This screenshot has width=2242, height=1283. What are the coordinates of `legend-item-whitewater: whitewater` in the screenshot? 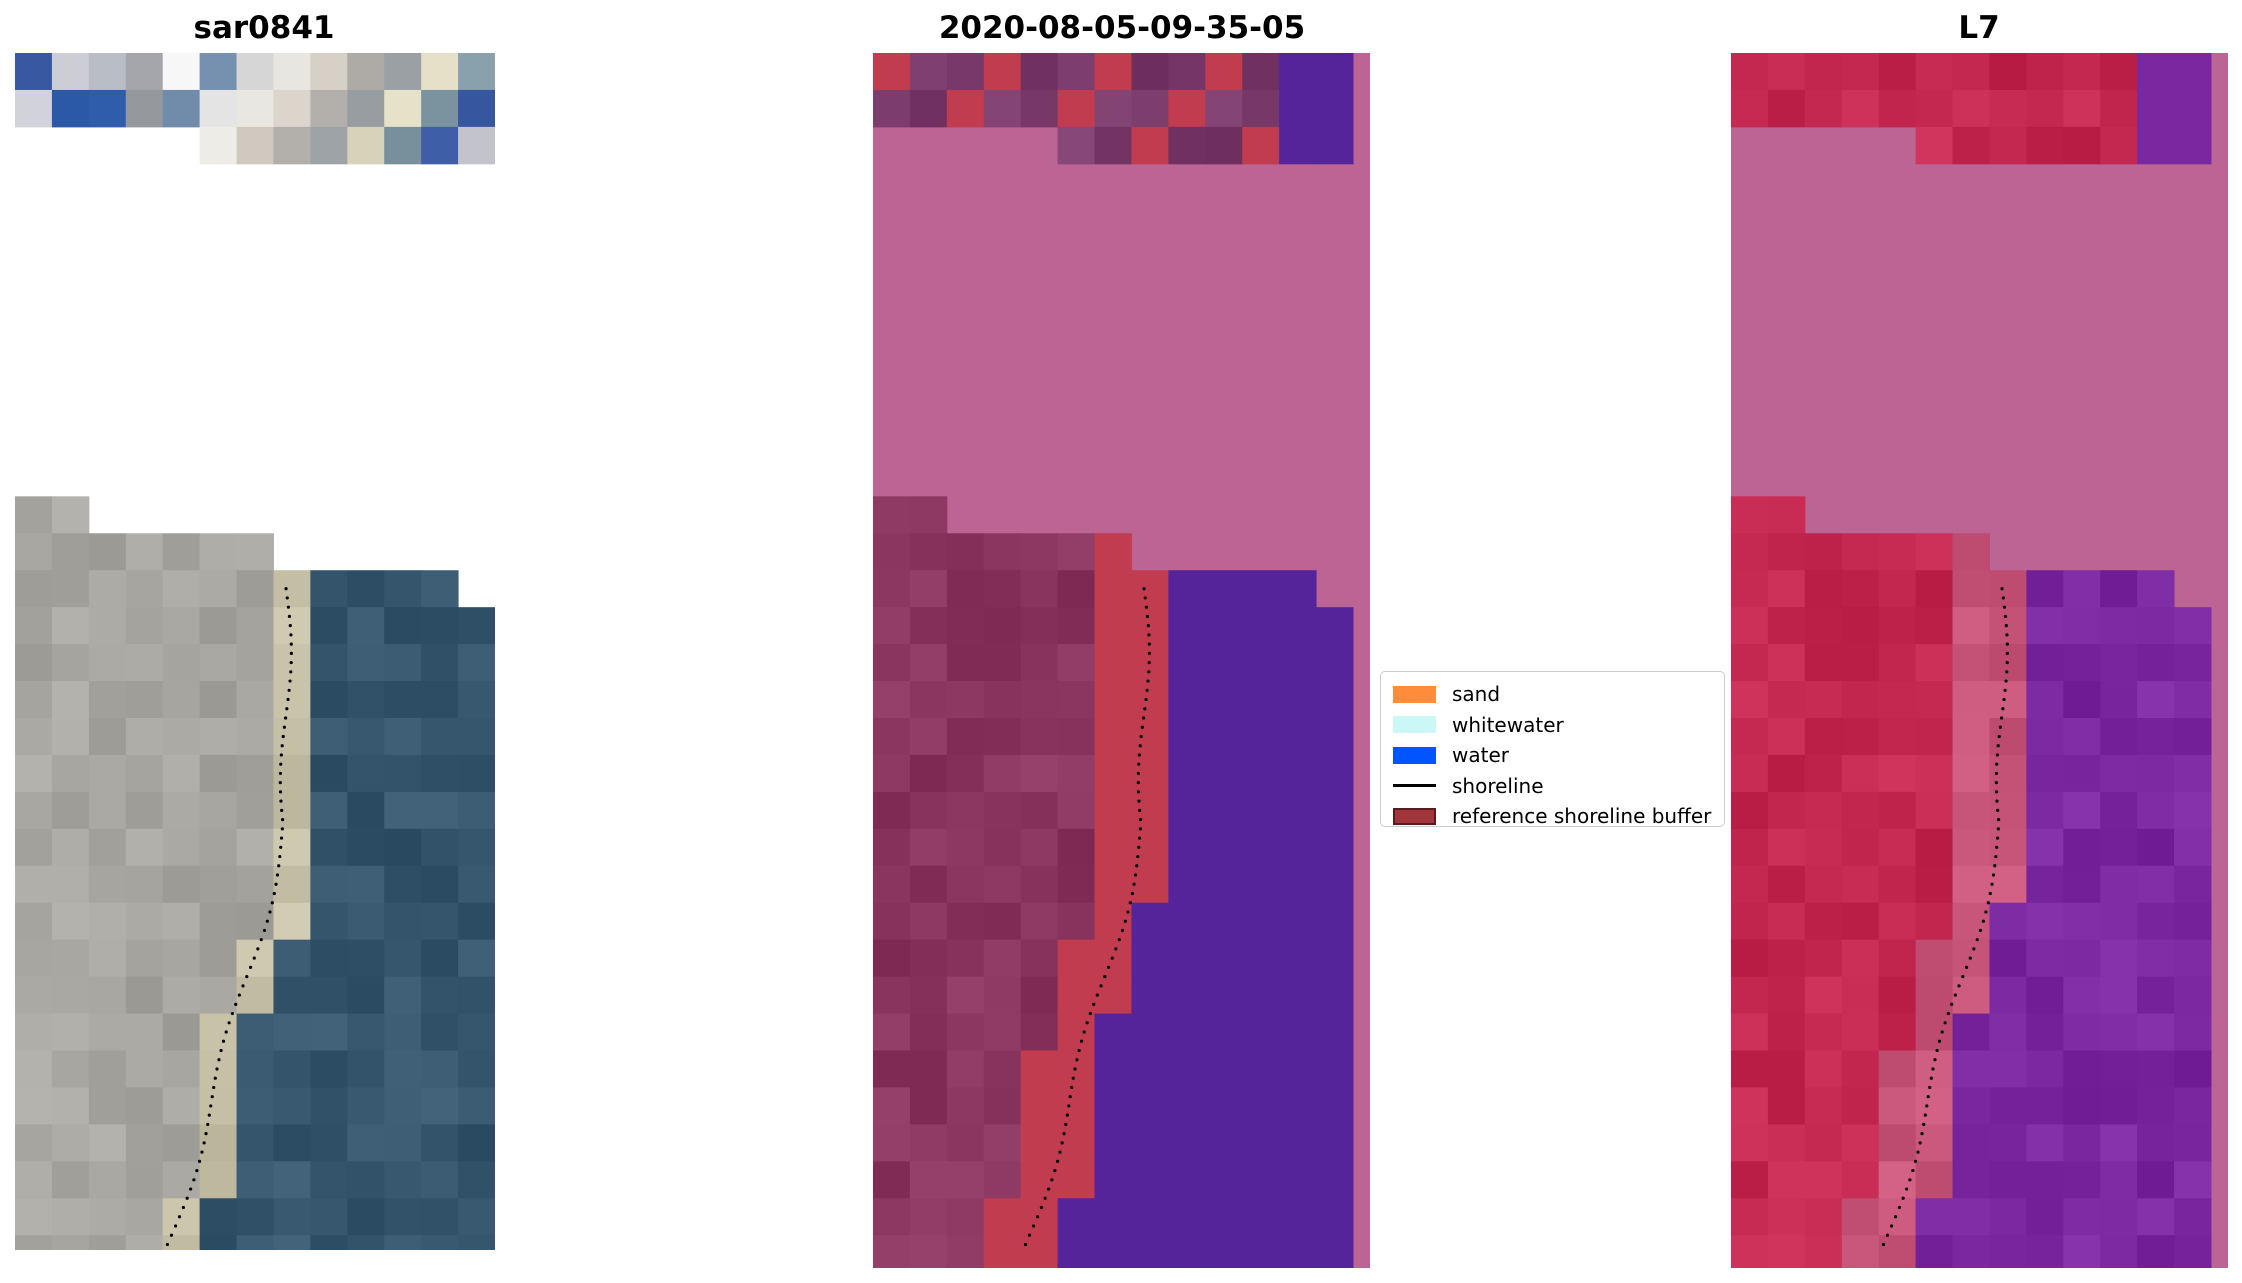 It's located at (1552, 725).